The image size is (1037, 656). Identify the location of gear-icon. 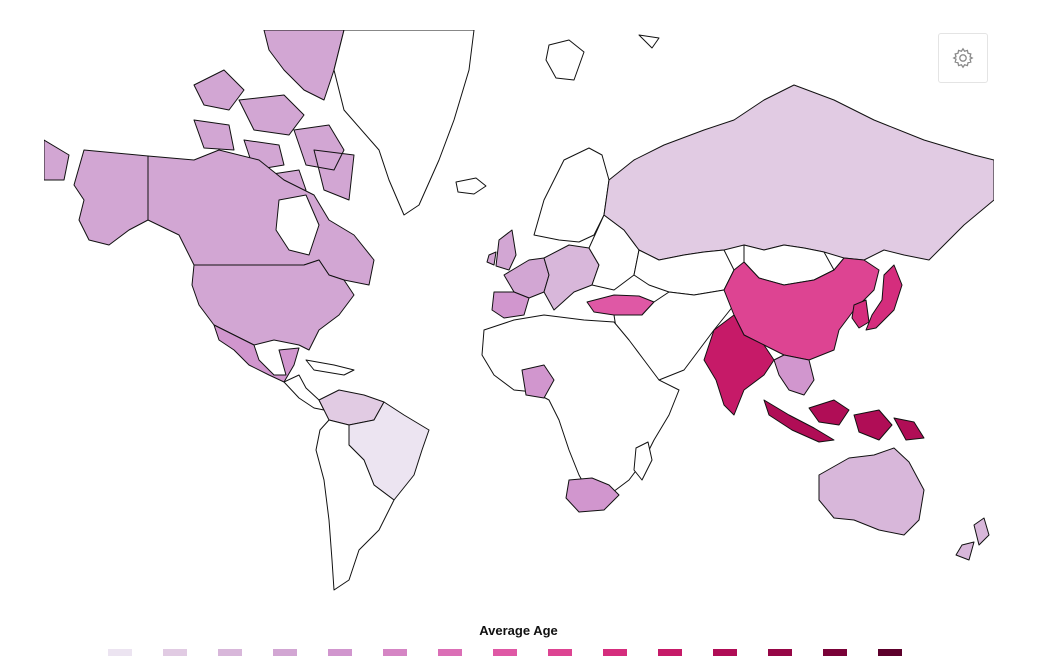
(963, 58).